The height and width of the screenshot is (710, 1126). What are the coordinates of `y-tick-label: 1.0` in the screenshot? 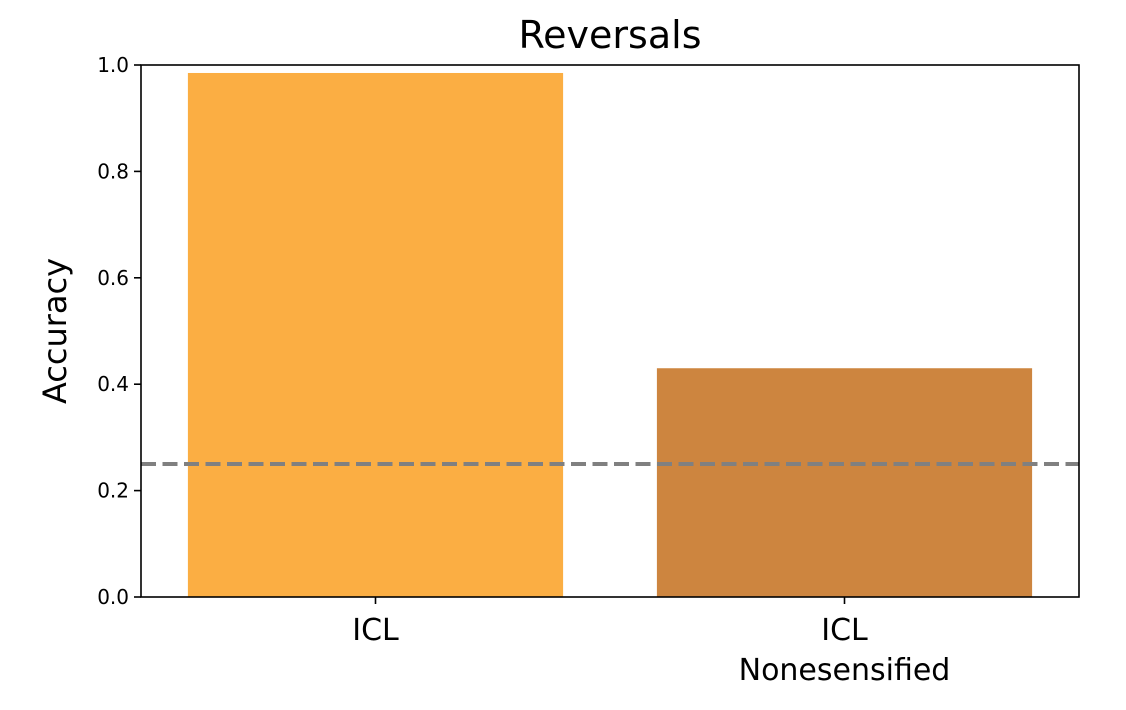 It's located at (113, 65).